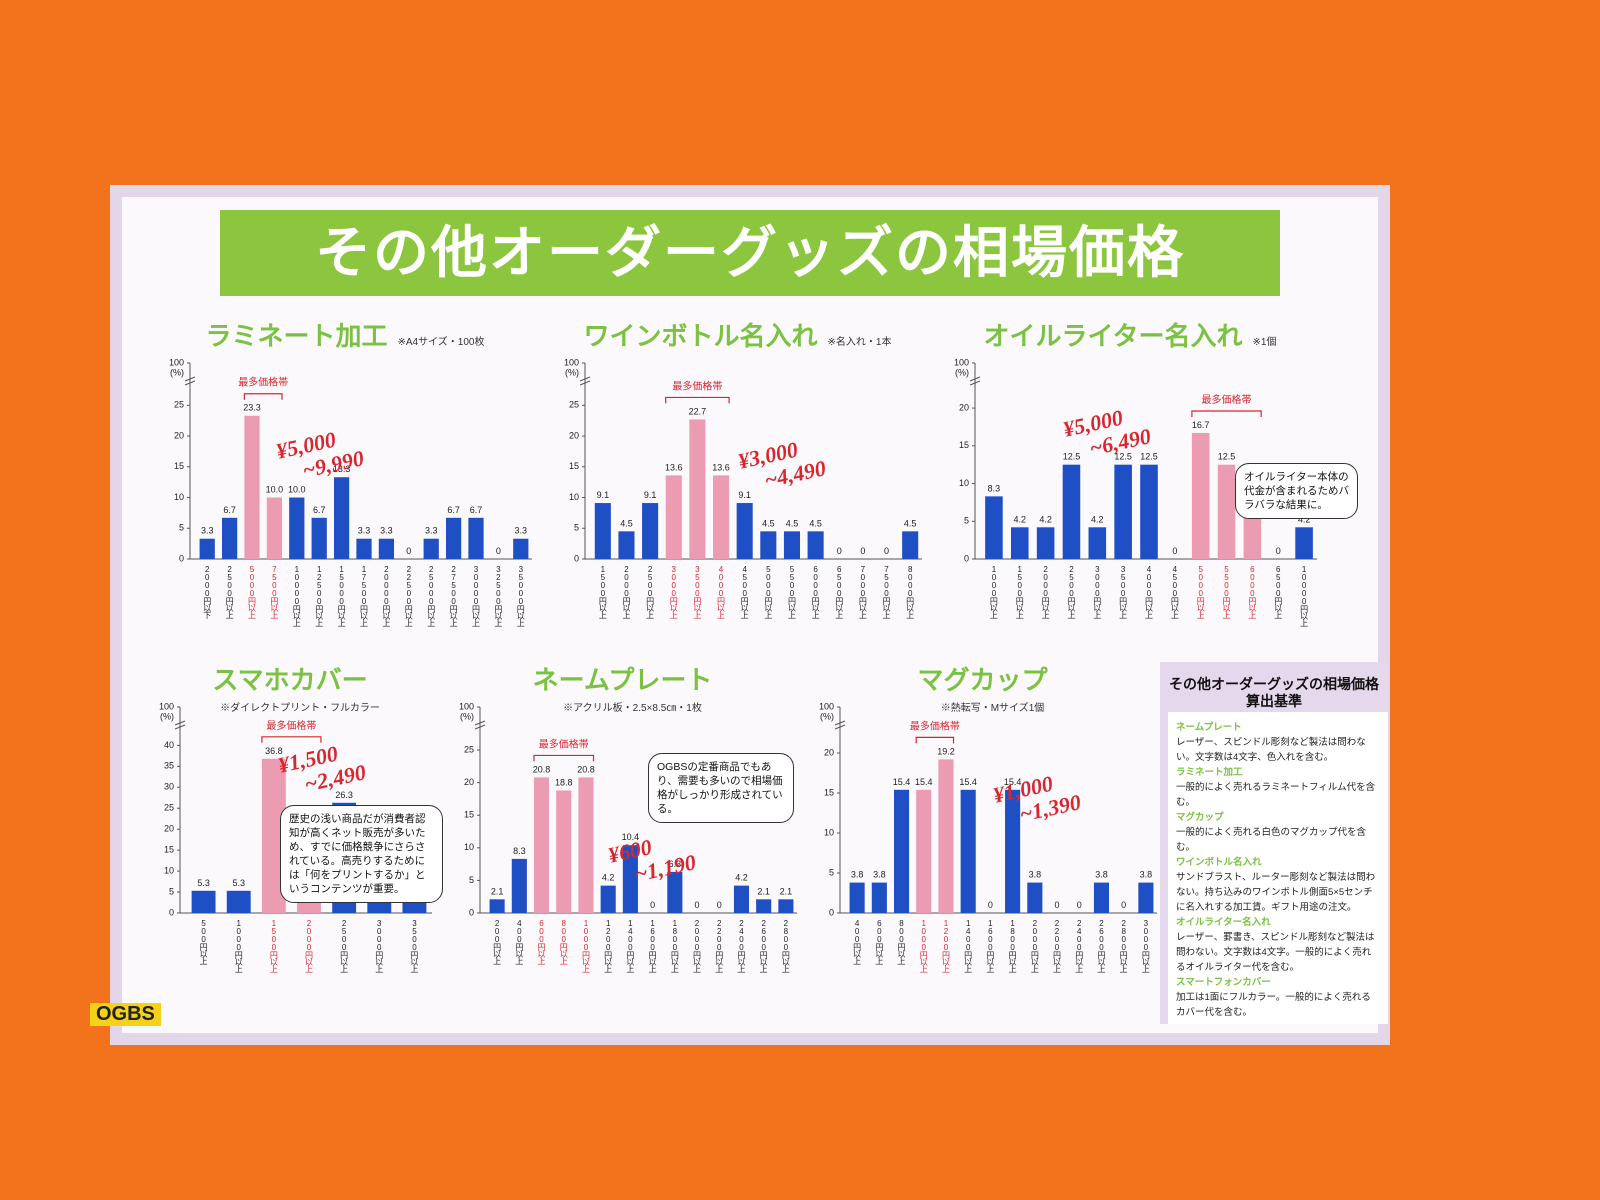 This screenshot has width=1600, height=1200. What do you see at coordinates (741, 946) in the screenshot?
I see `x-tick-label: 2400円以上` at bounding box center [741, 946].